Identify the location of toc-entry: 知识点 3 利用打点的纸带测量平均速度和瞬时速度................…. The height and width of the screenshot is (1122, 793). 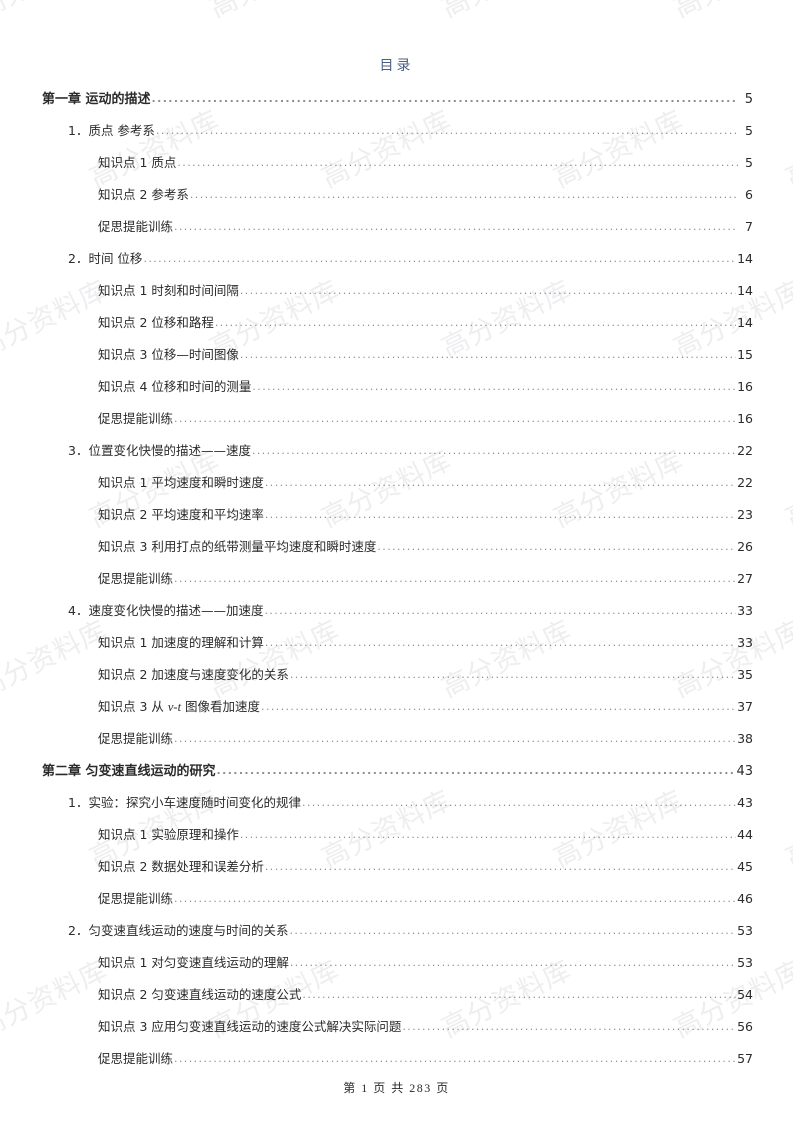
(396, 552).